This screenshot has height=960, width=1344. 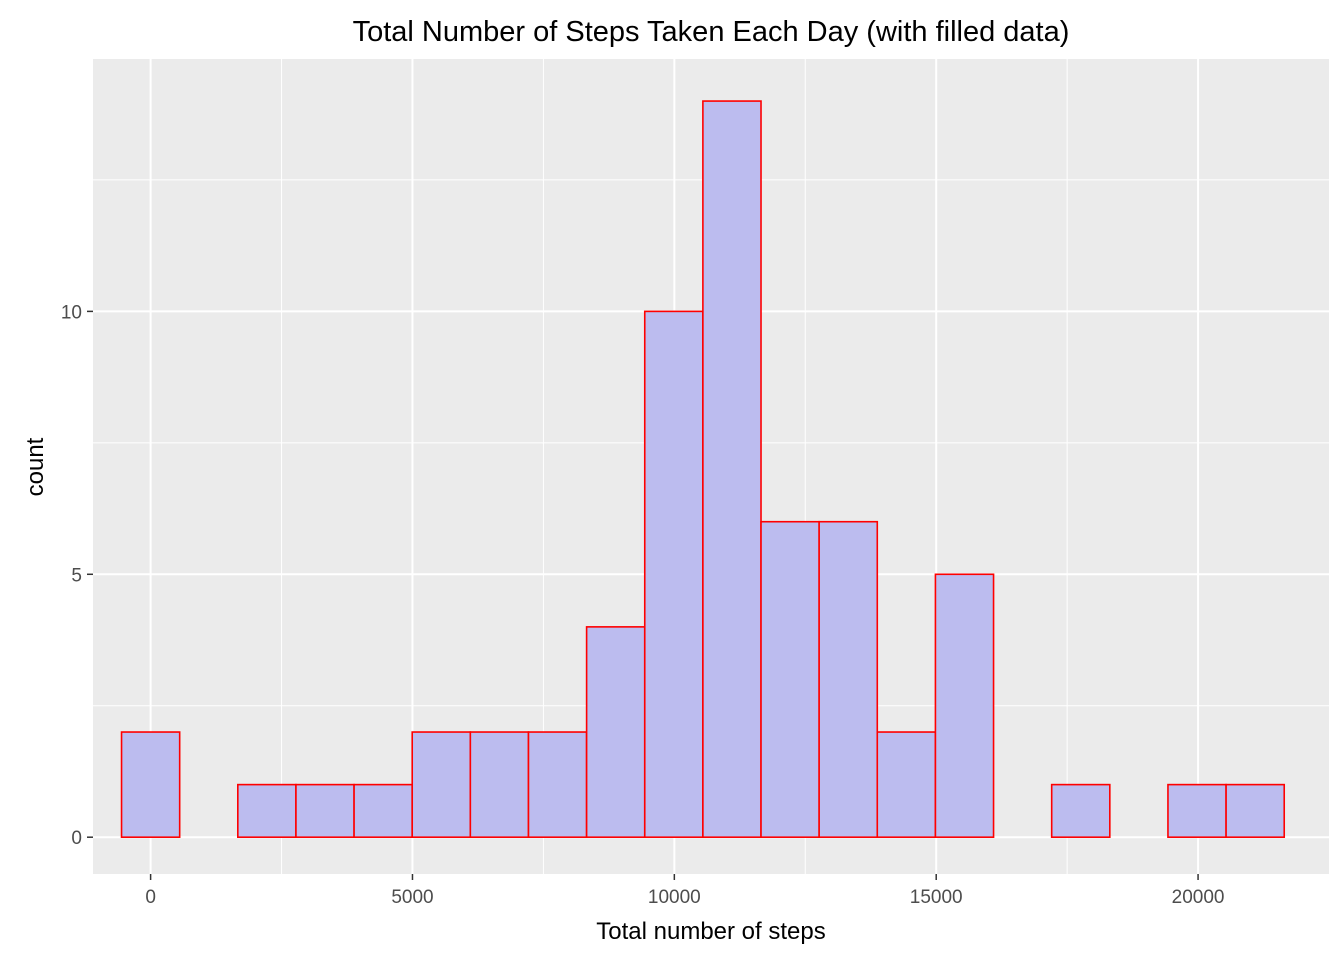 I want to click on y-tick-label: 0, so click(x=76, y=838).